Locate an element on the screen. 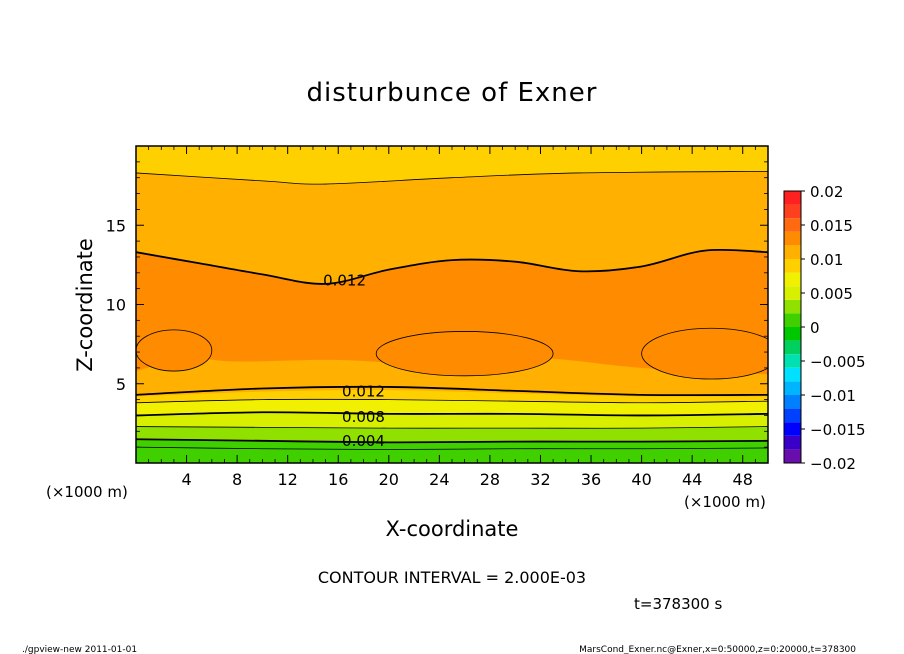 The image size is (904, 654). x-tick-label: 40 is located at coordinates (641, 479).